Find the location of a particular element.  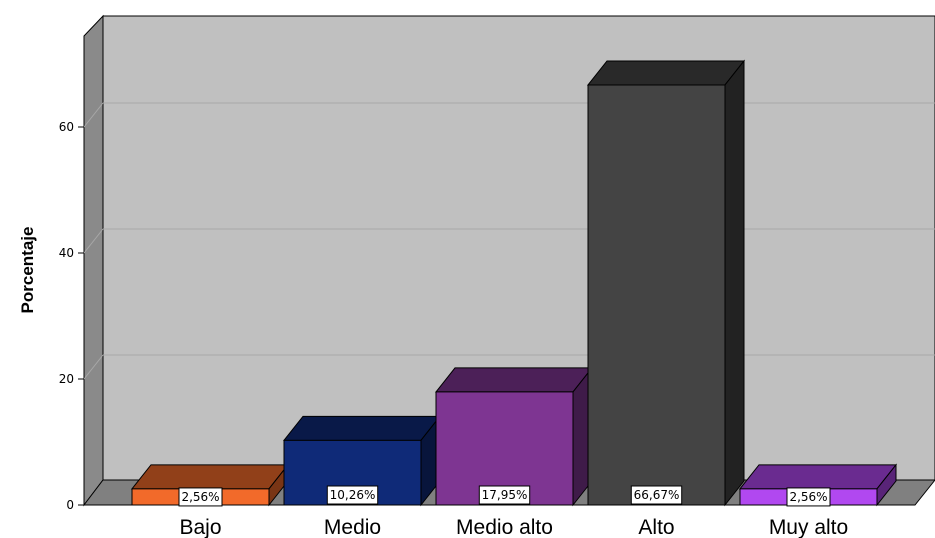

x-tick-label: Alto is located at coordinates (656, 527).